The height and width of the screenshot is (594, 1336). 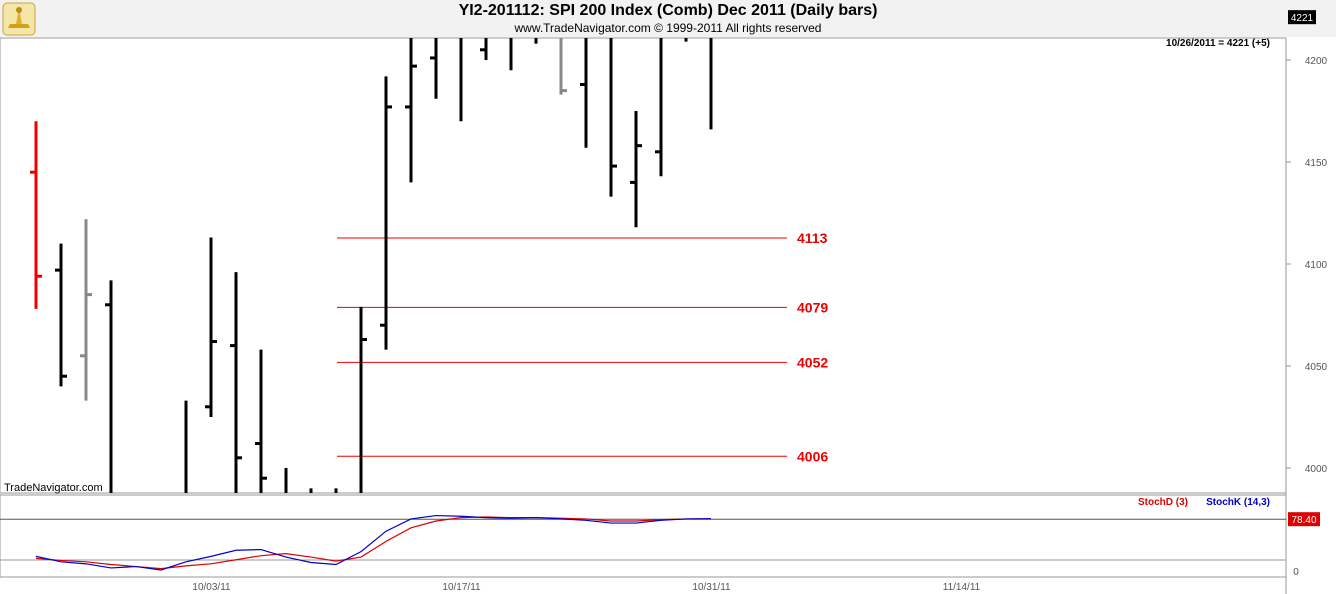 What do you see at coordinates (1218, 43) in the screenshot?
I see `last-close-label: 10/26/2011 = 4221 (+5)` at bounding box center [1218, 43].